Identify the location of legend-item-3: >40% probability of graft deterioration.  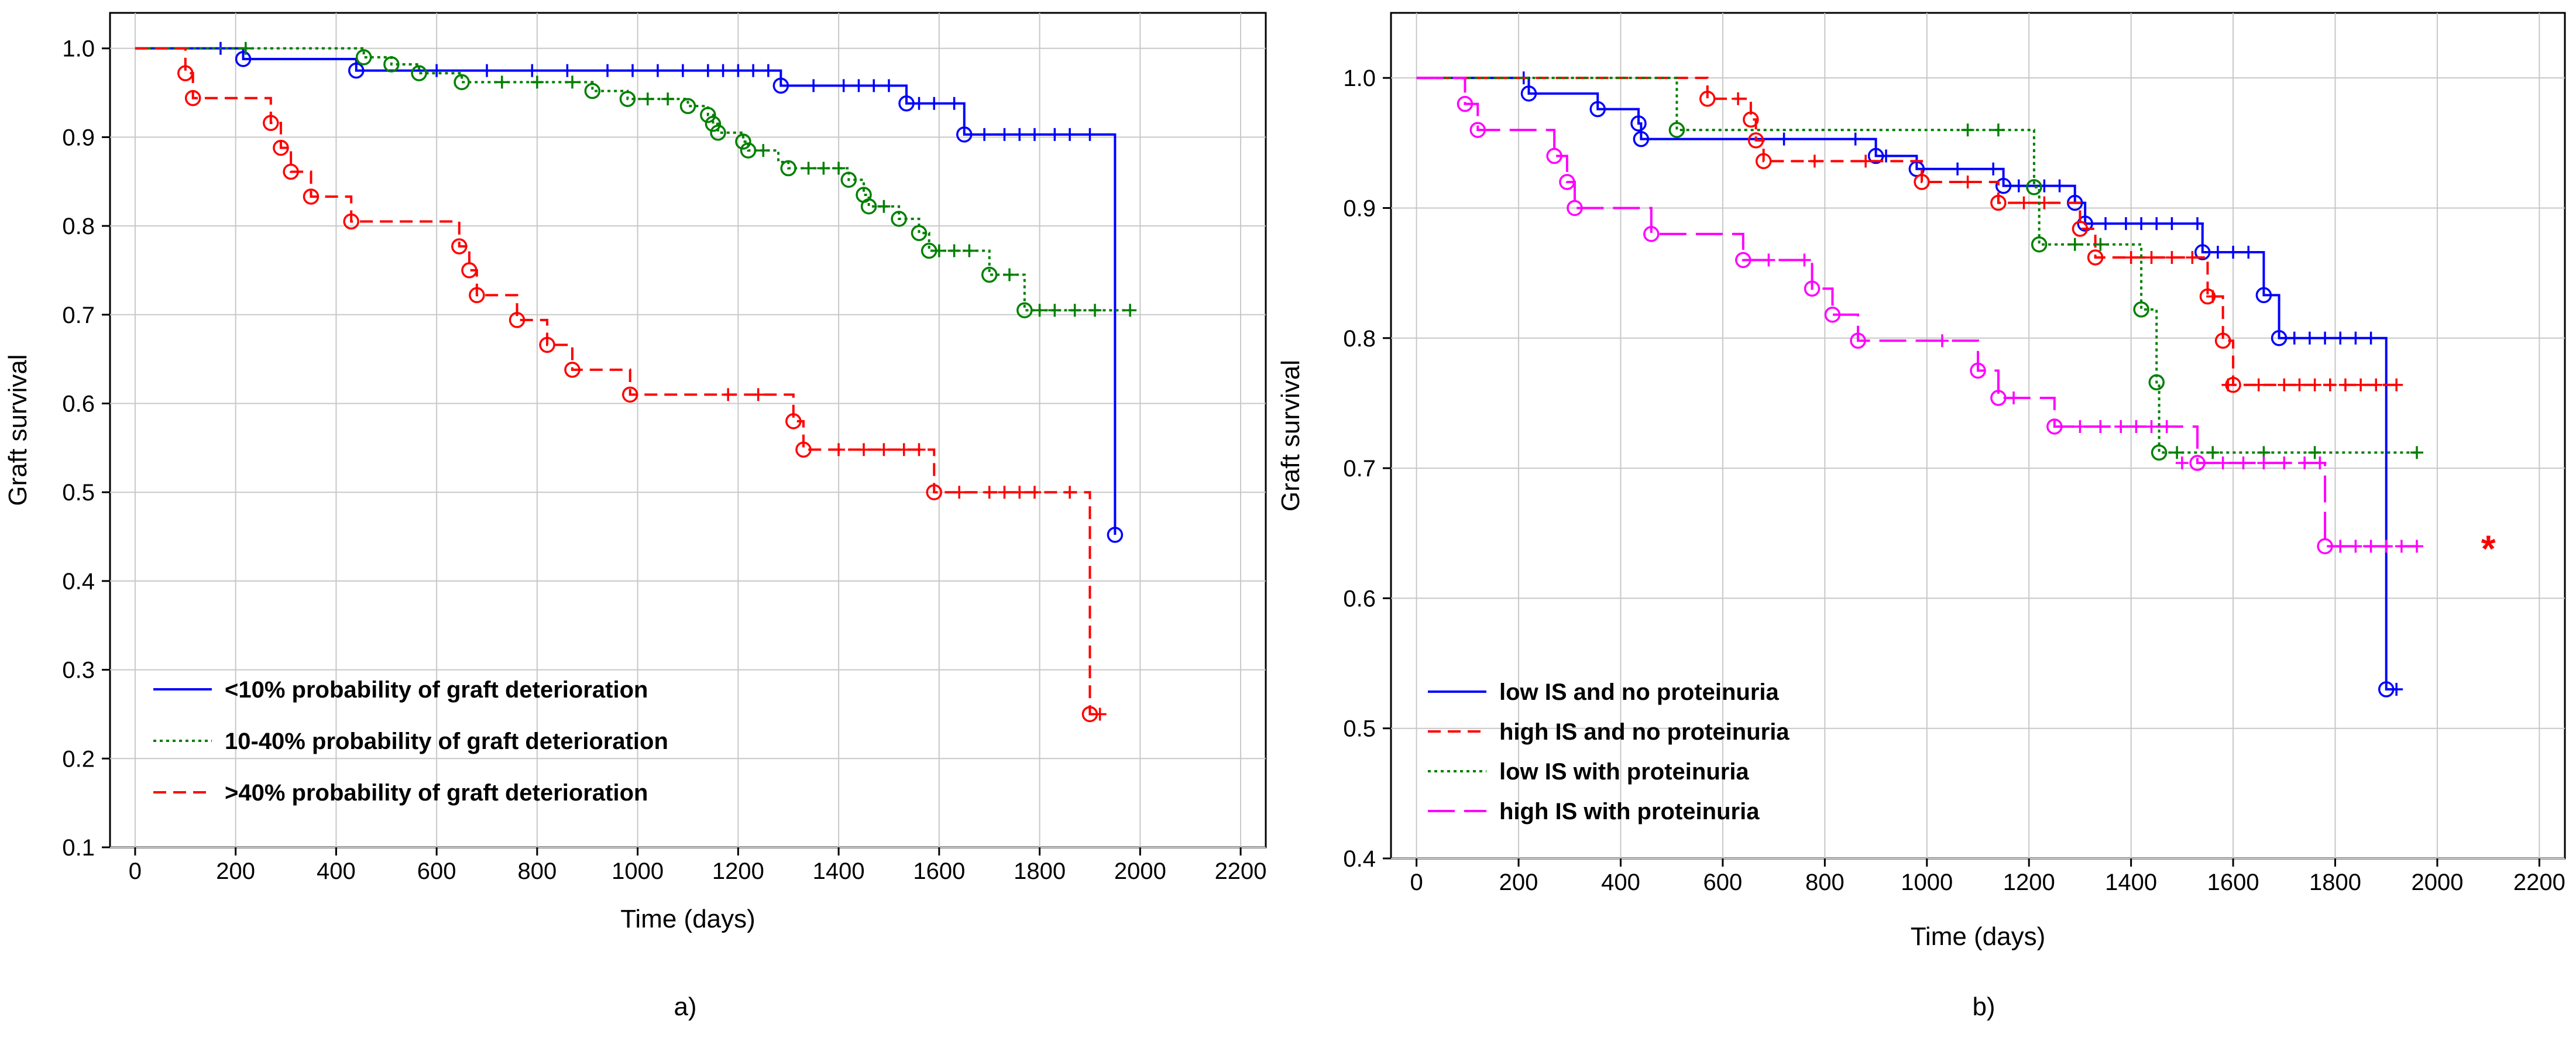
(400, 793).